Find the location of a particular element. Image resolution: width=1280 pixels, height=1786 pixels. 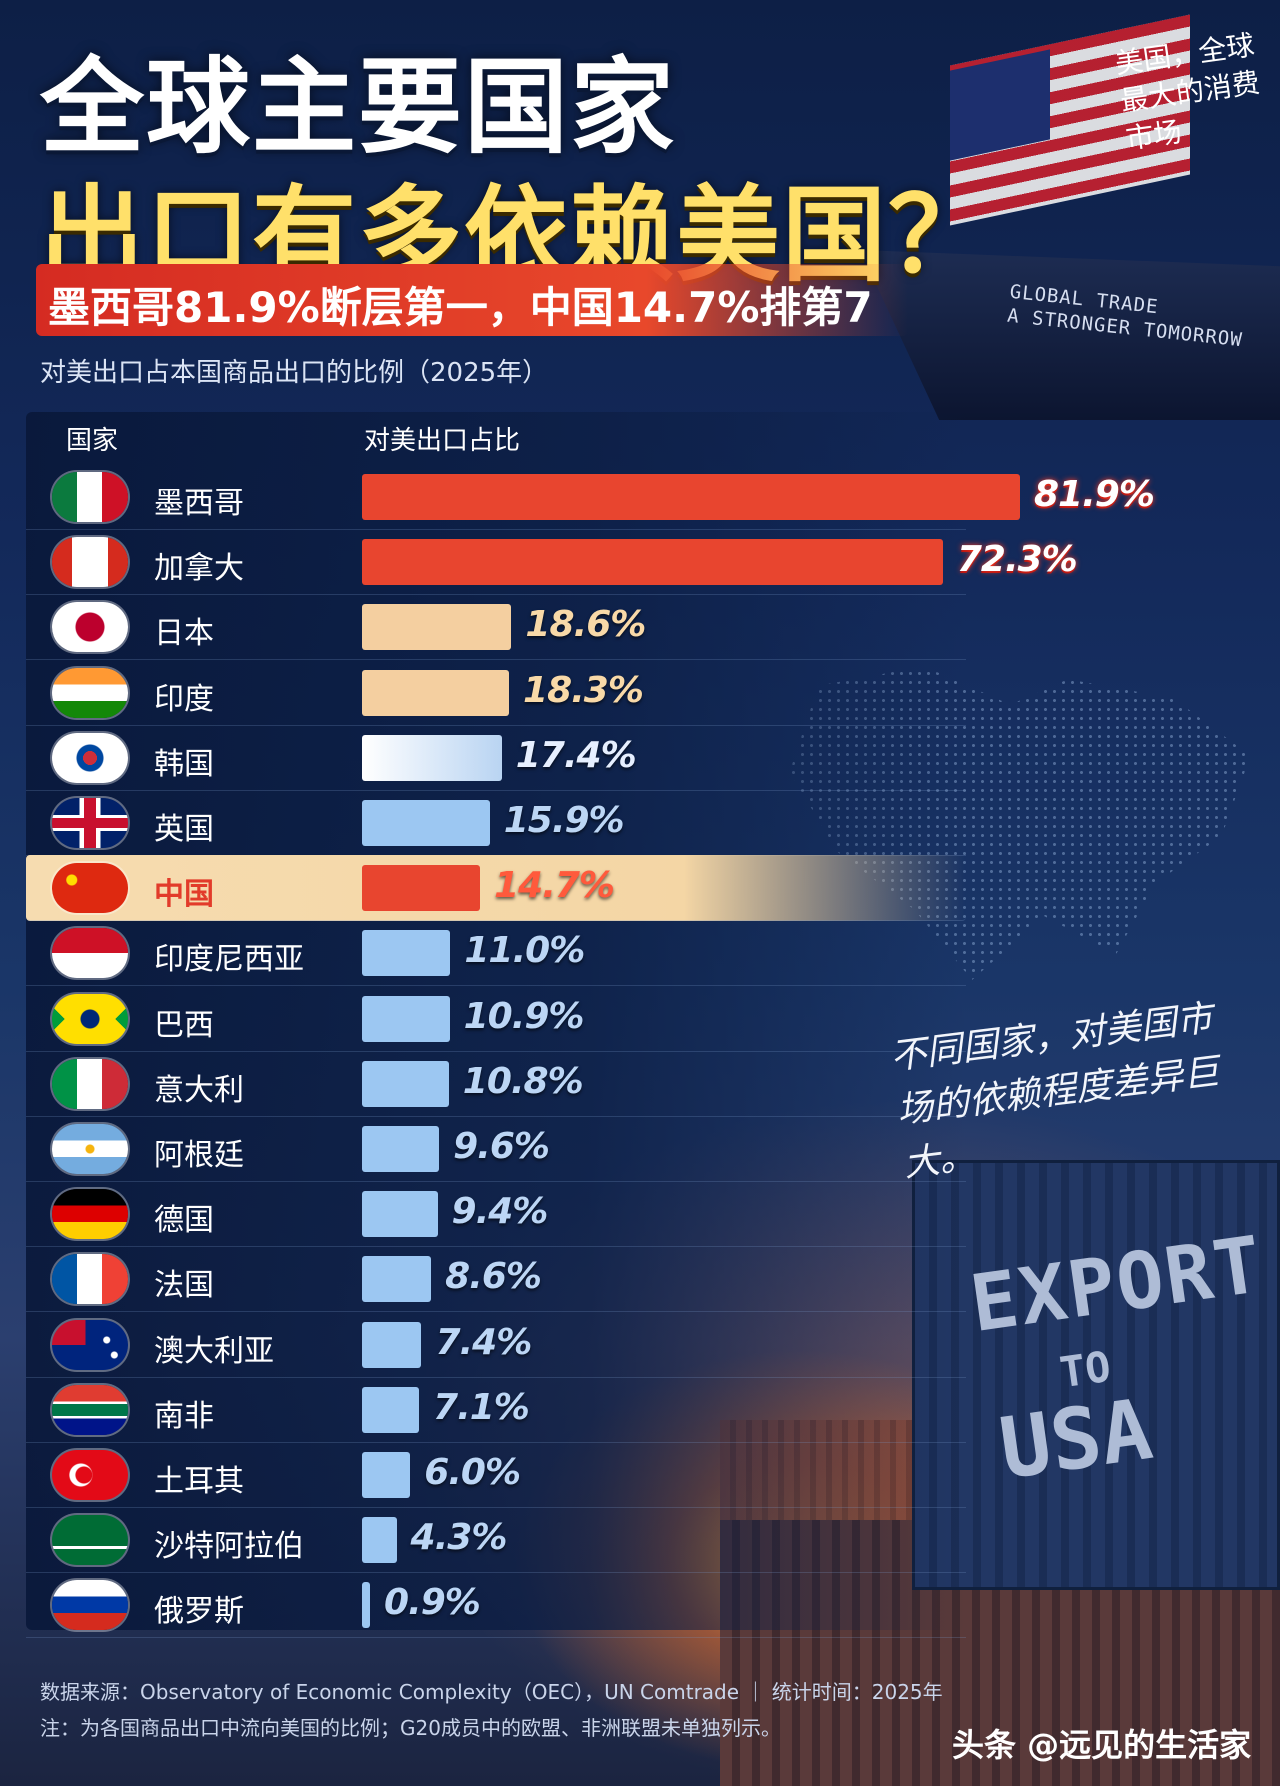

table-row: 印度尼西亚 11.0% is located at coordinates (496, 953).